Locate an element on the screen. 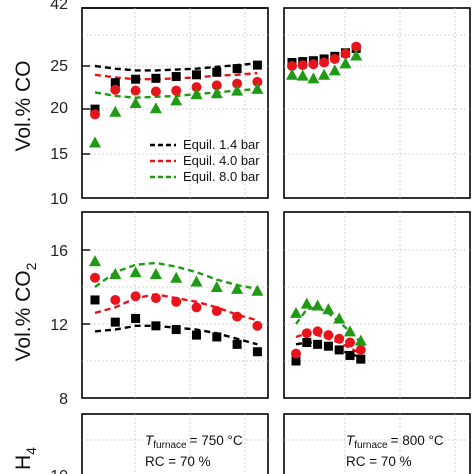 The image size is (474, 474). equilibrium-line is located at coordinates (176, 276).